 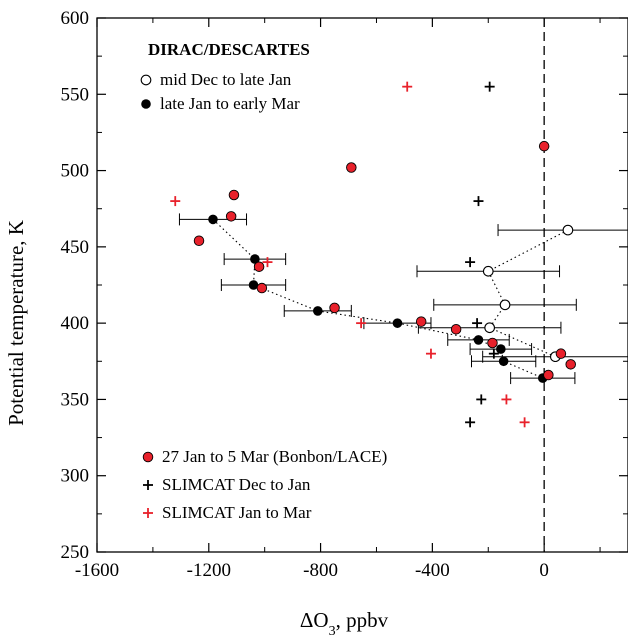 I want to click on legend-title: DIRAC/DESCARTES, so click(x=229, y=49).